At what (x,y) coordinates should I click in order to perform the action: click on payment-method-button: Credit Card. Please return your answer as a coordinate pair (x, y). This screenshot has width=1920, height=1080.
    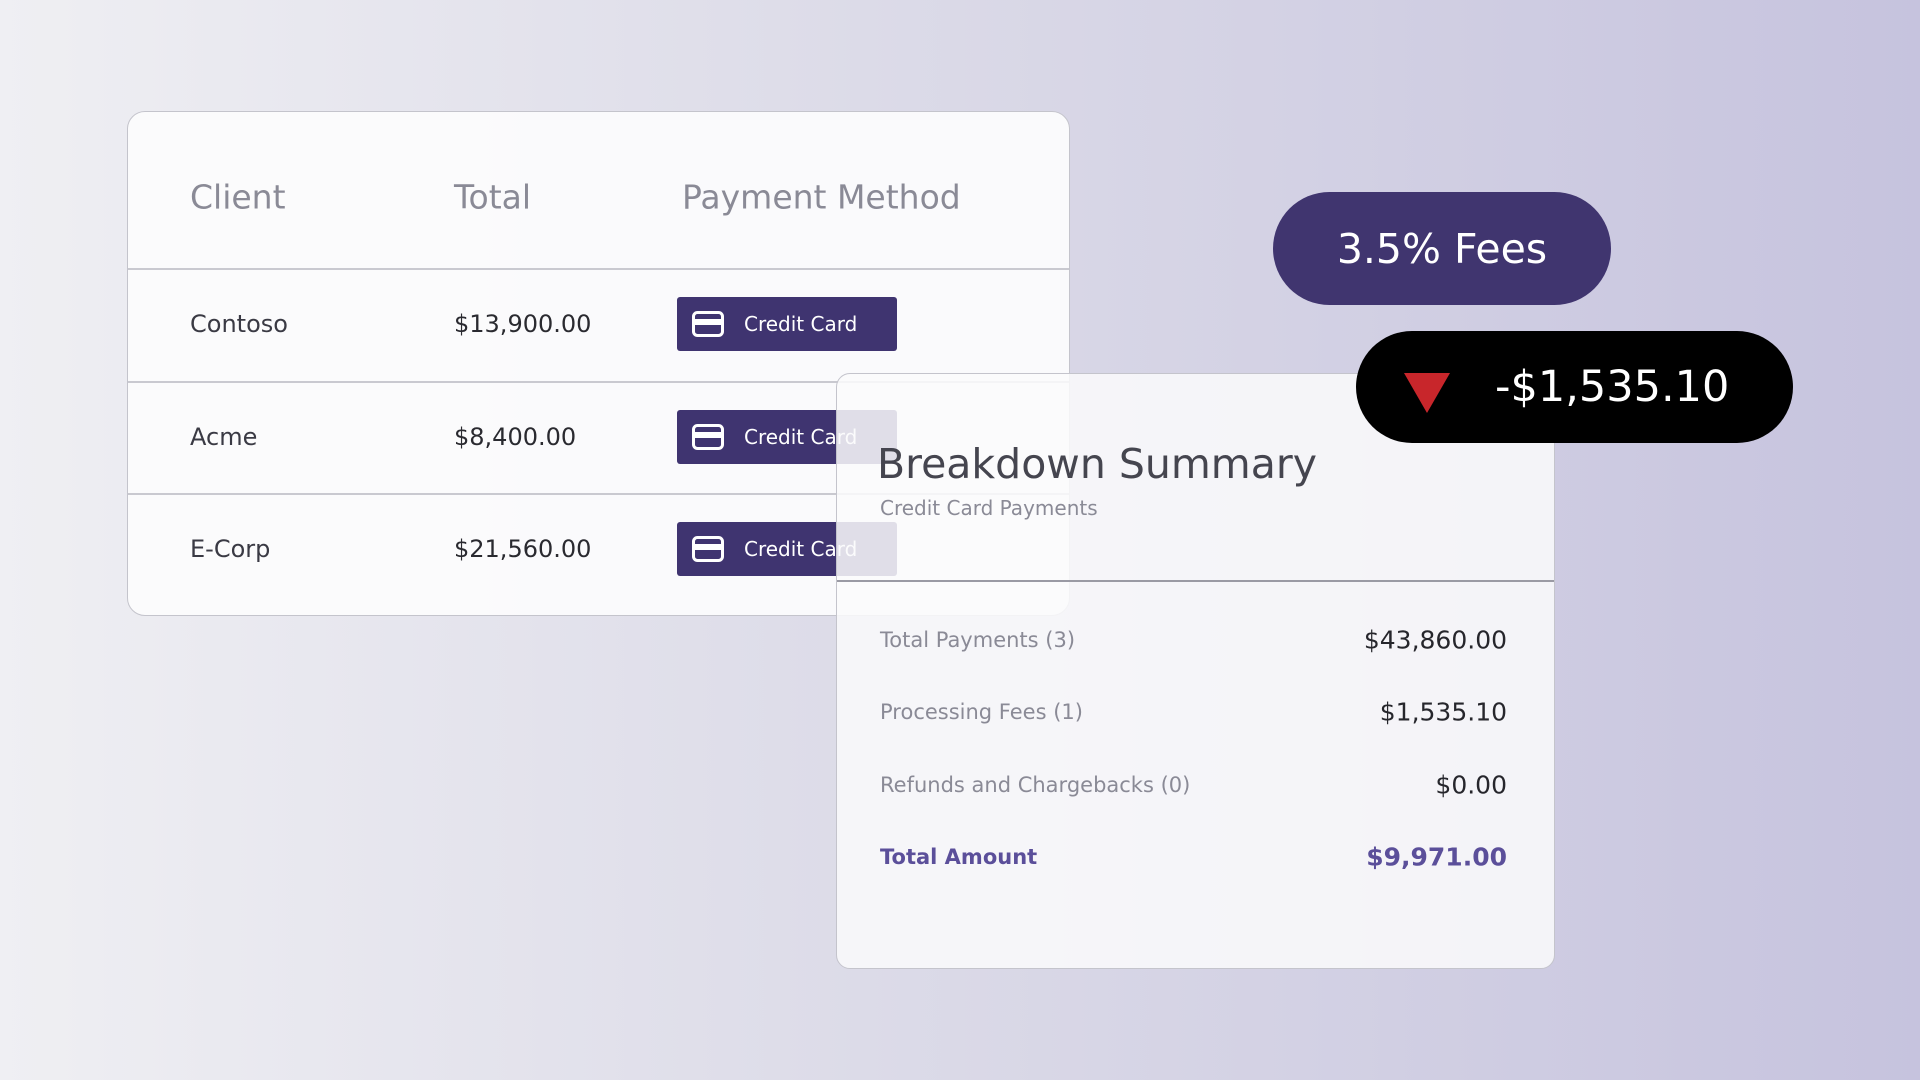
    Looking at the image, I should click on (787, 324).